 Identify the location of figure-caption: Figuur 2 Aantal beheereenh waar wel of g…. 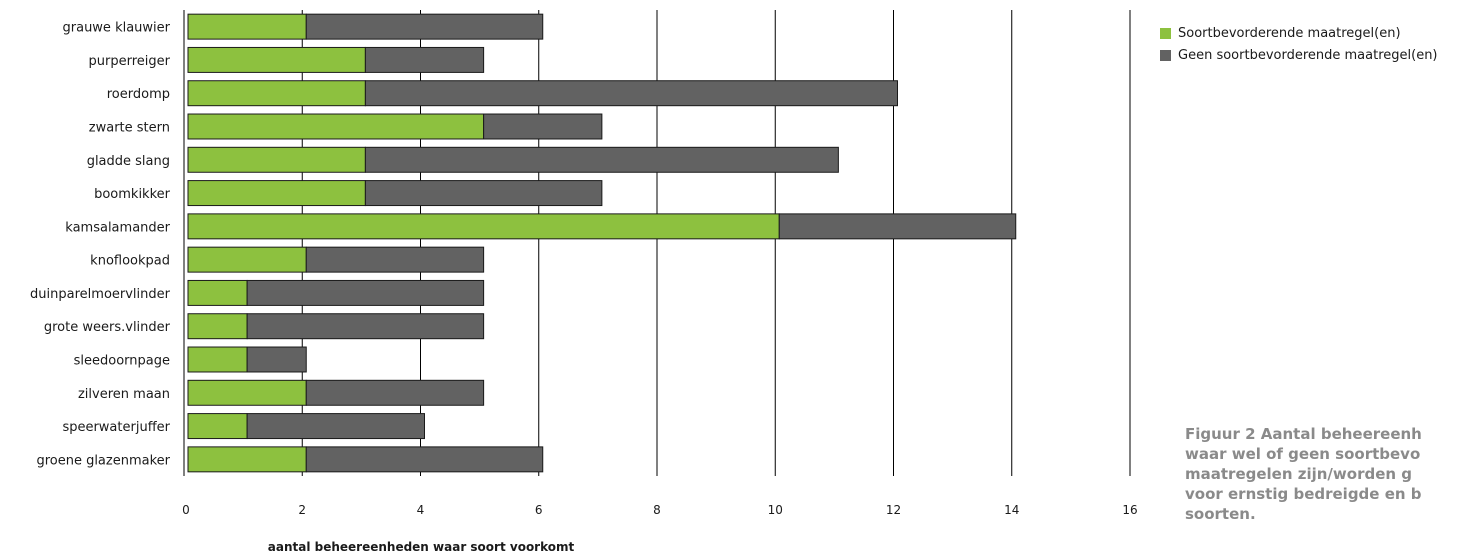
(1333, 474).